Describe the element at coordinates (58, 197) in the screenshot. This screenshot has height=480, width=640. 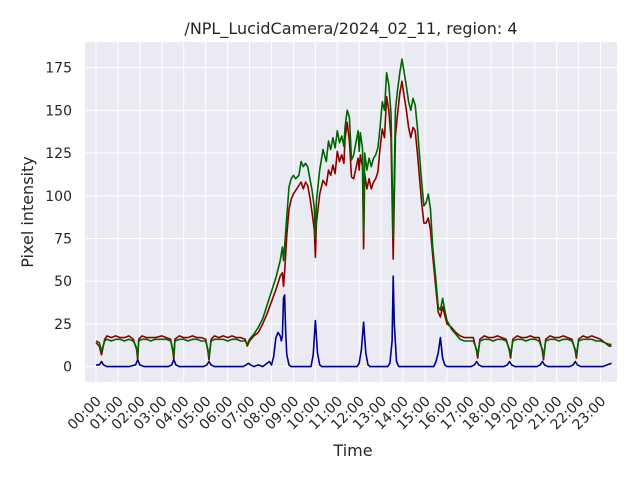
I see `y-tick-label: 100` at that location.